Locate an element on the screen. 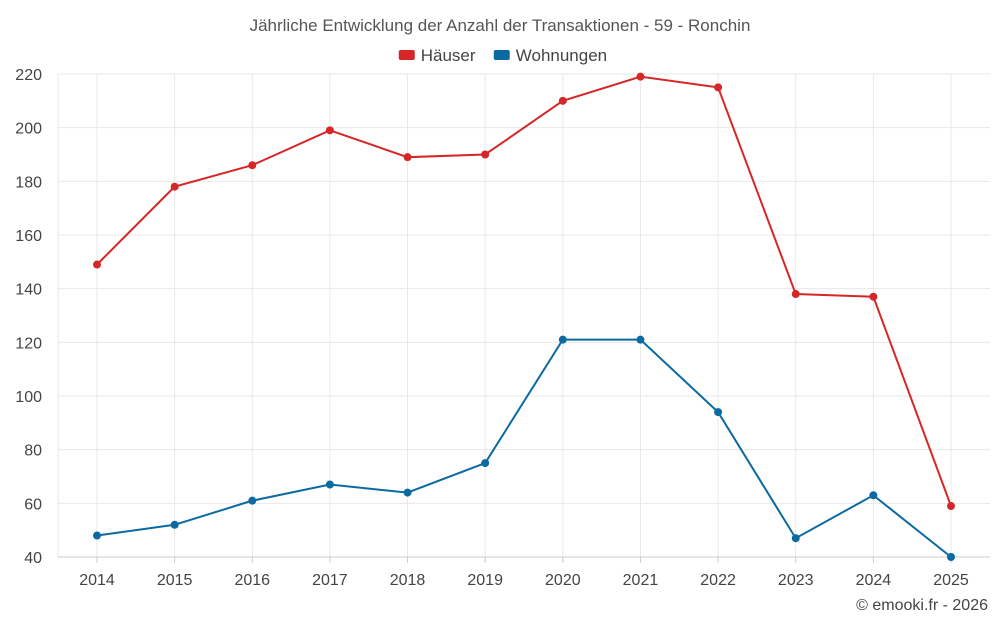  legend: Häuser Wohnungen is located at coordinates (502, 55).